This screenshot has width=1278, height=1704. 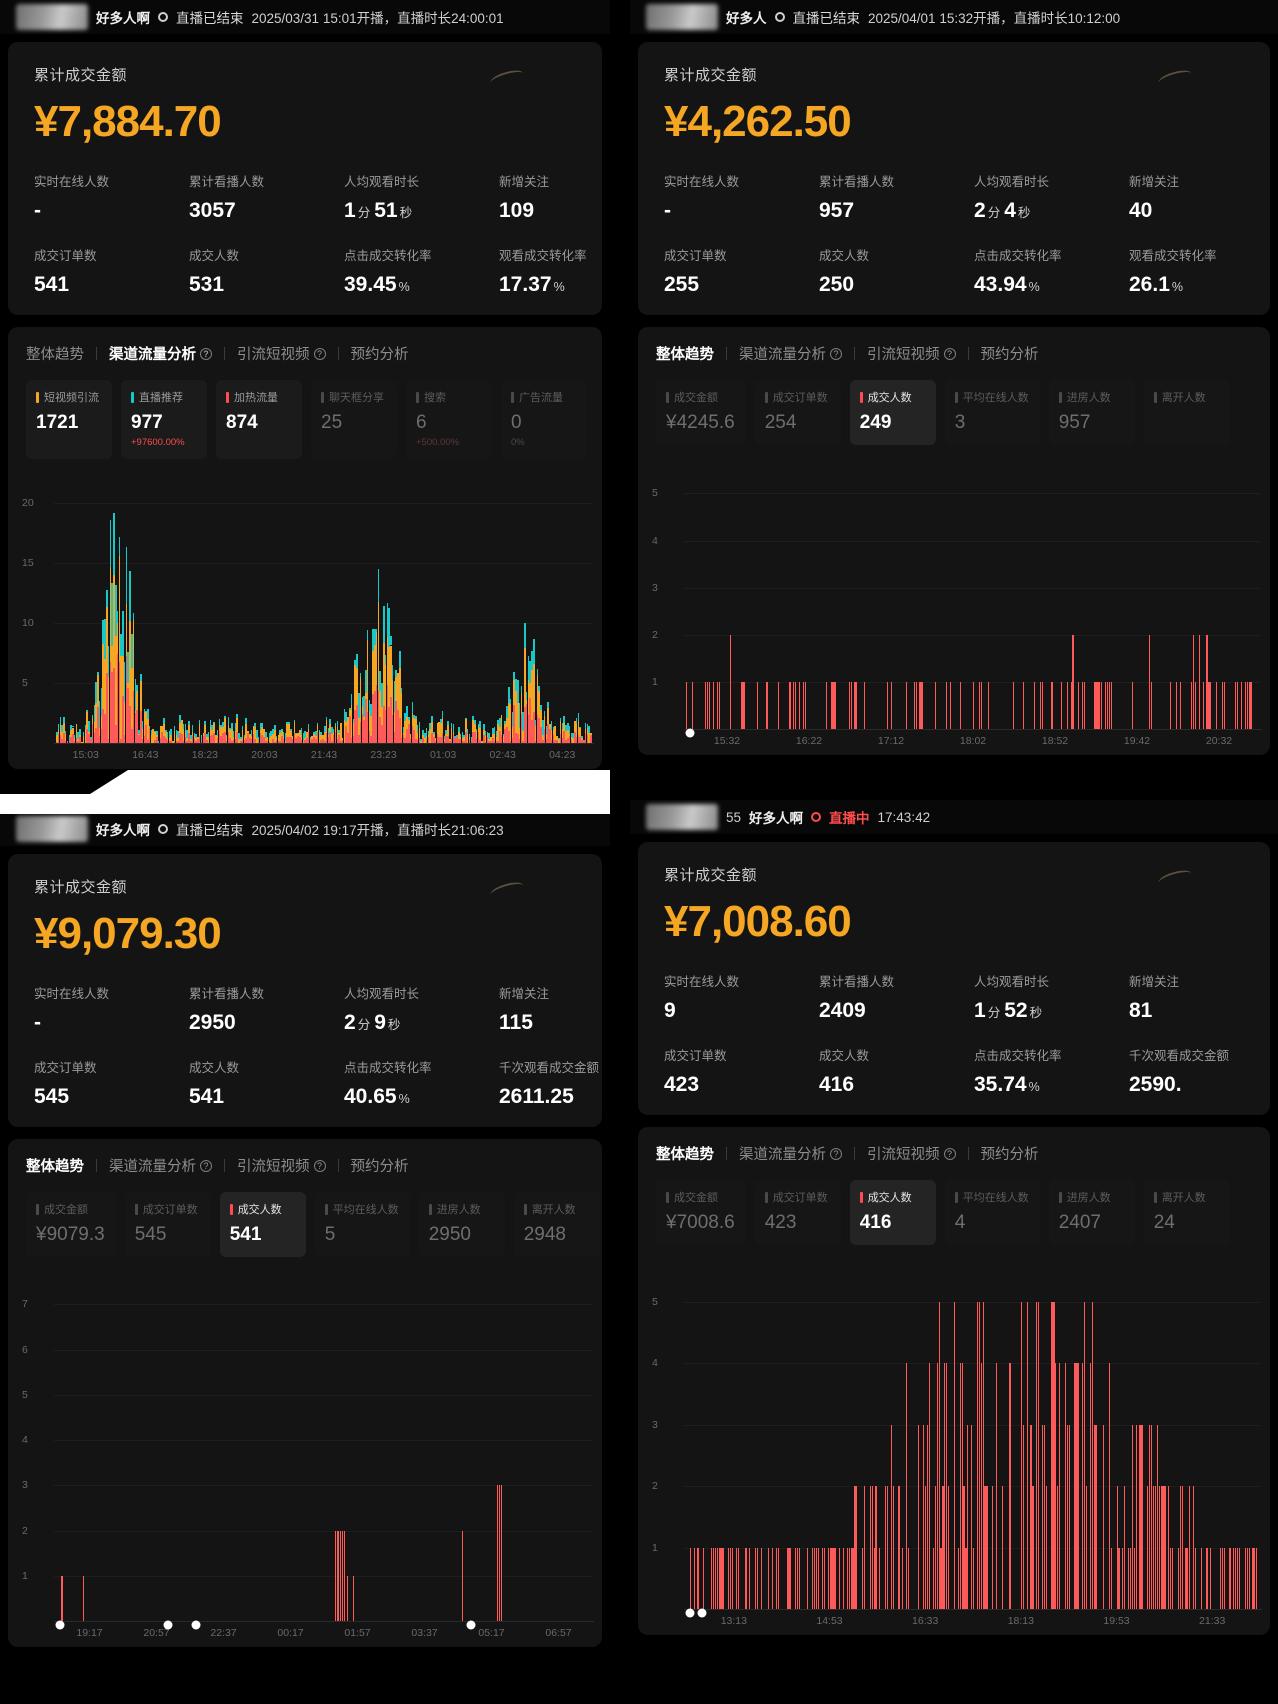 I want to click on kpi-number: 531, so click(x=207, y=285).